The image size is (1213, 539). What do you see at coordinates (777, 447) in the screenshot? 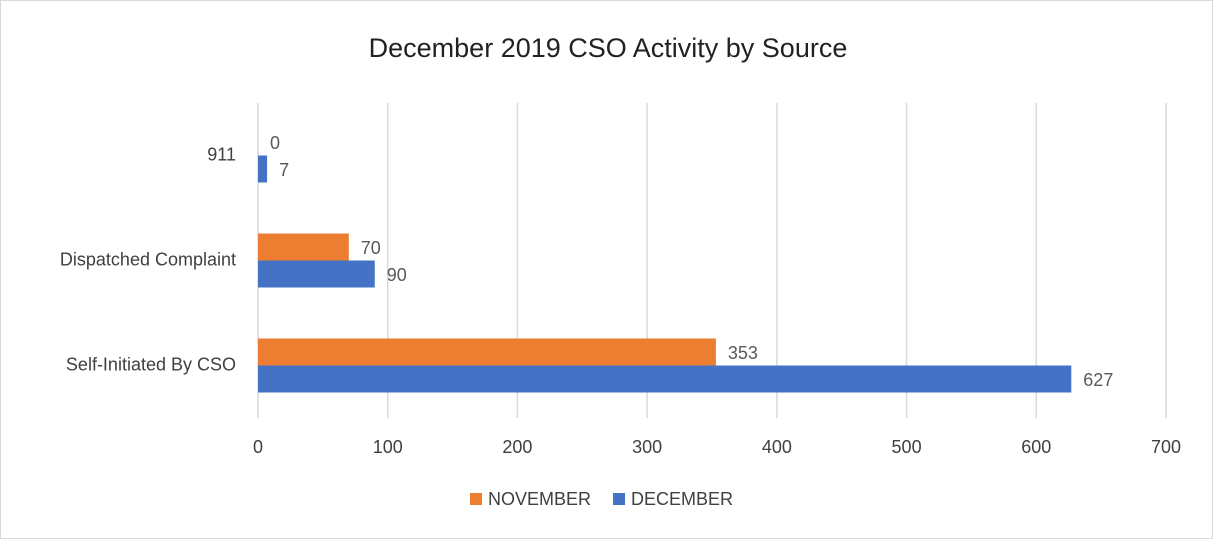
I see `x-tick-label: 400` at bounding box center [777, 447].